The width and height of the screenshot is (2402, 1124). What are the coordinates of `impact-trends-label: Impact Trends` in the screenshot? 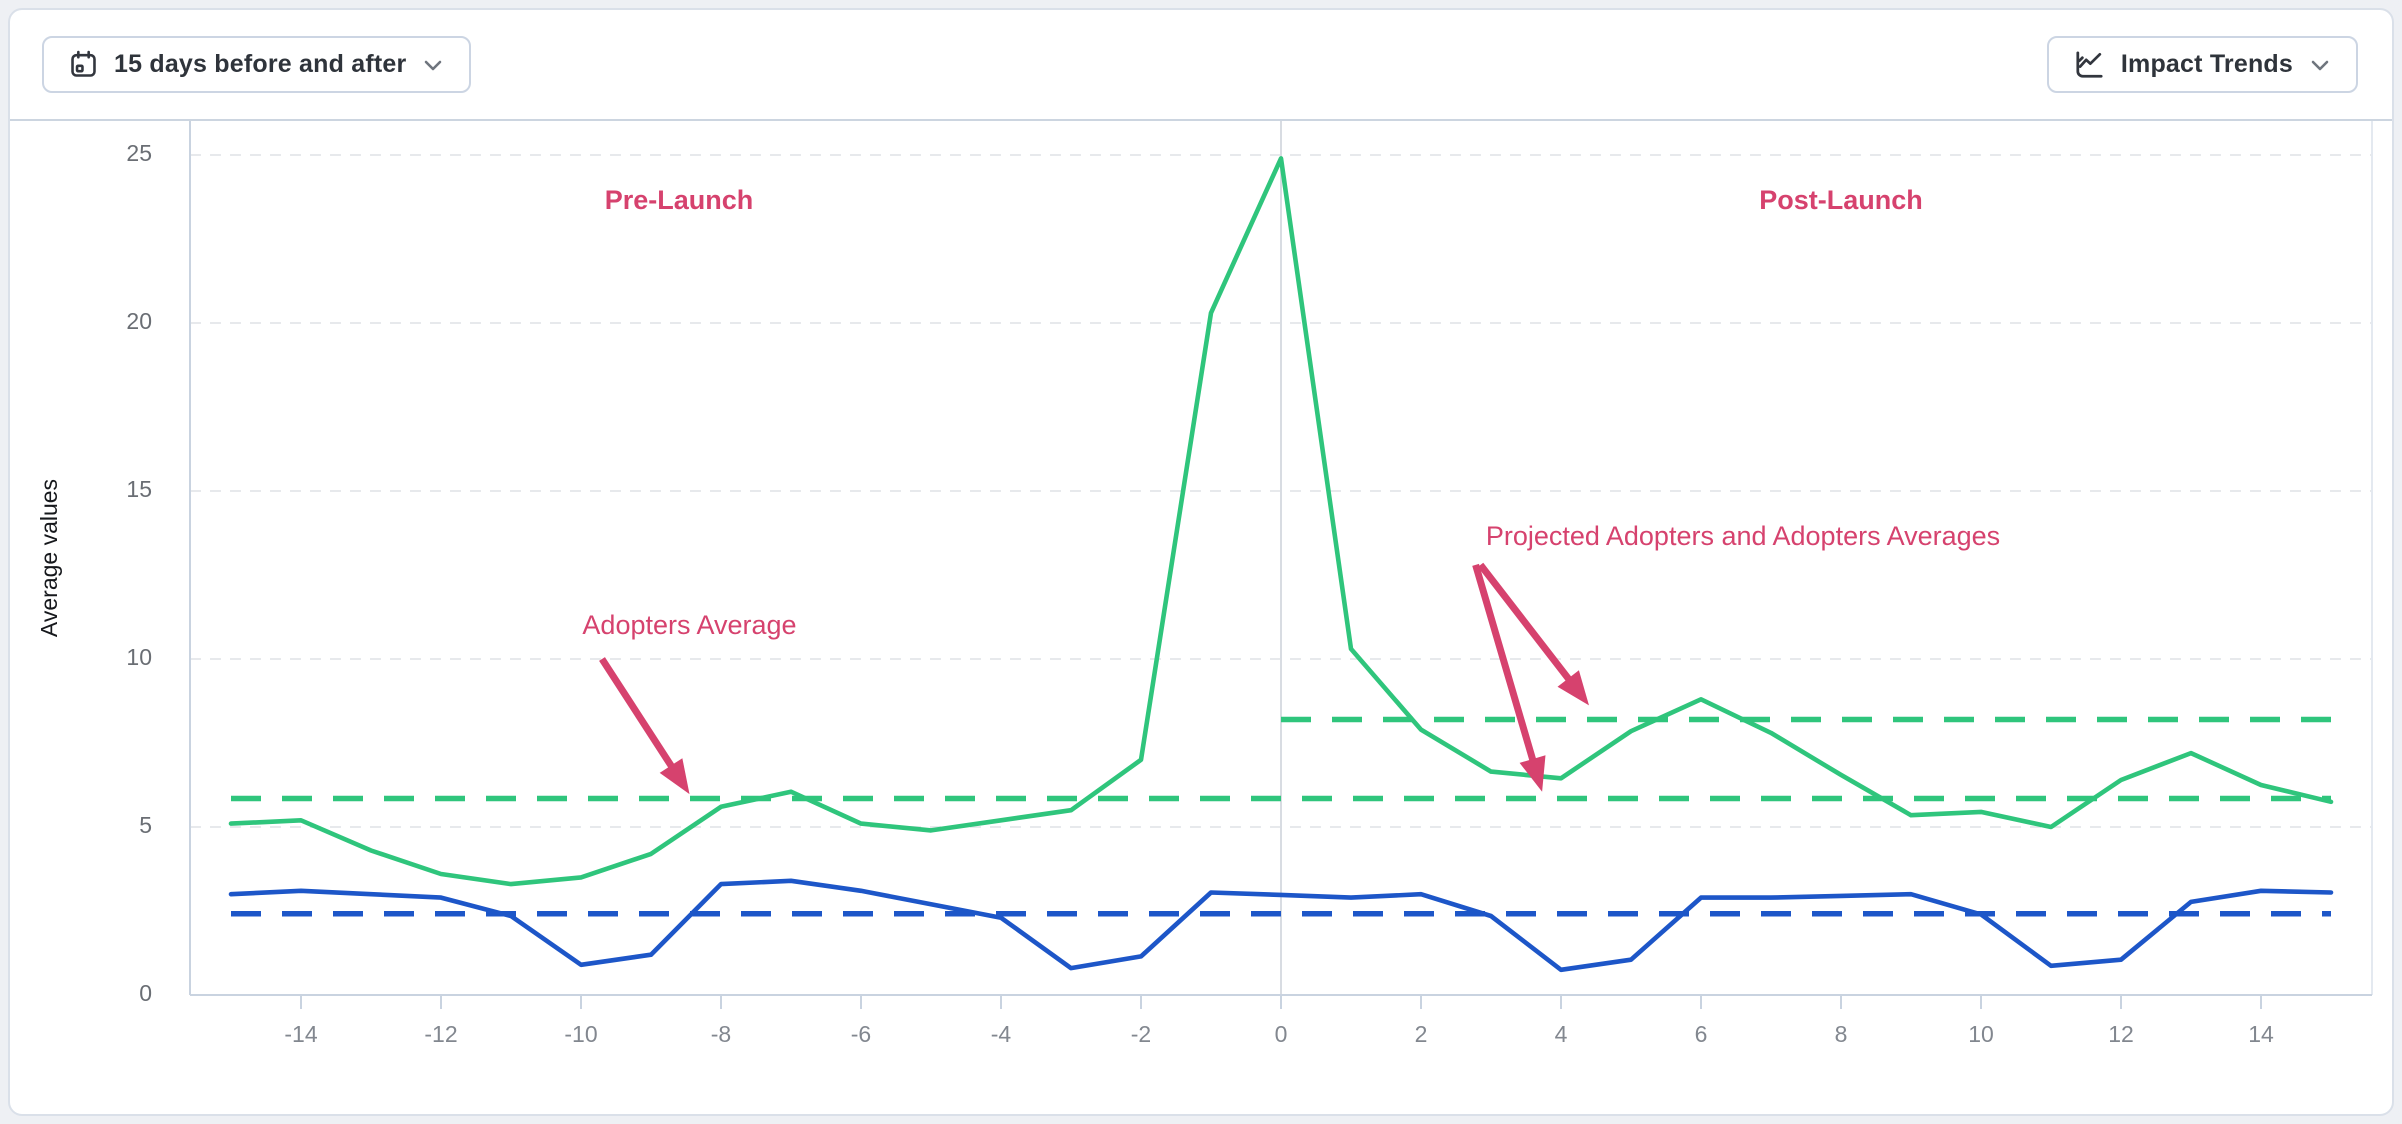 It's located at (2206, 64).